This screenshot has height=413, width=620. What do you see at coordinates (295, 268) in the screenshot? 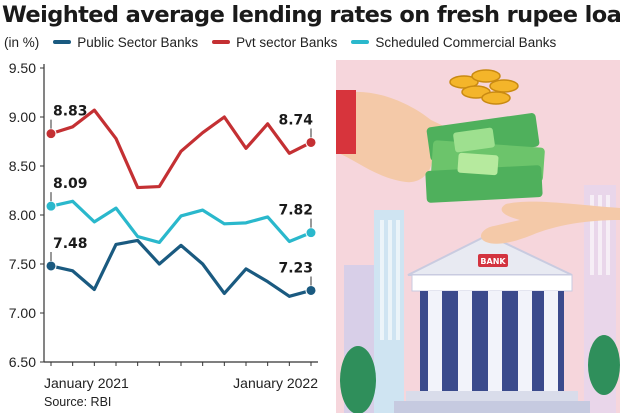
I see `data-label-public-end: 7.23` at bounding box center [295, 268].